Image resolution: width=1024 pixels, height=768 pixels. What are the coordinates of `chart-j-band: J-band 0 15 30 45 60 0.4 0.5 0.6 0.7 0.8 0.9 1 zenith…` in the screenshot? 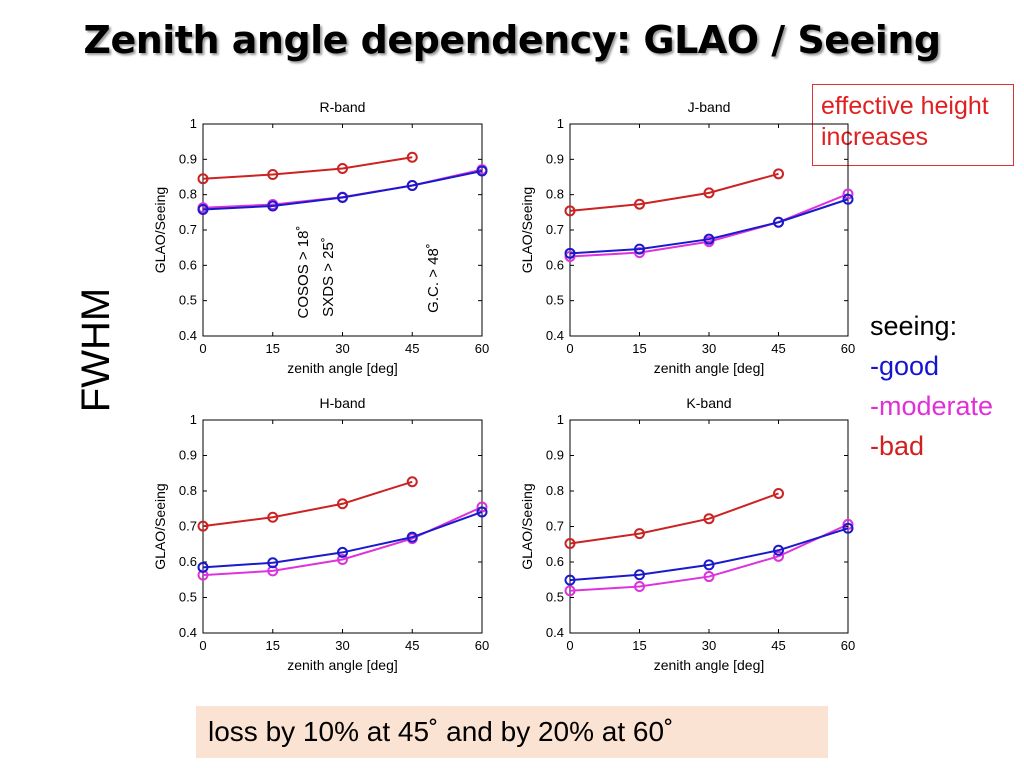 It's located at (687, 237).